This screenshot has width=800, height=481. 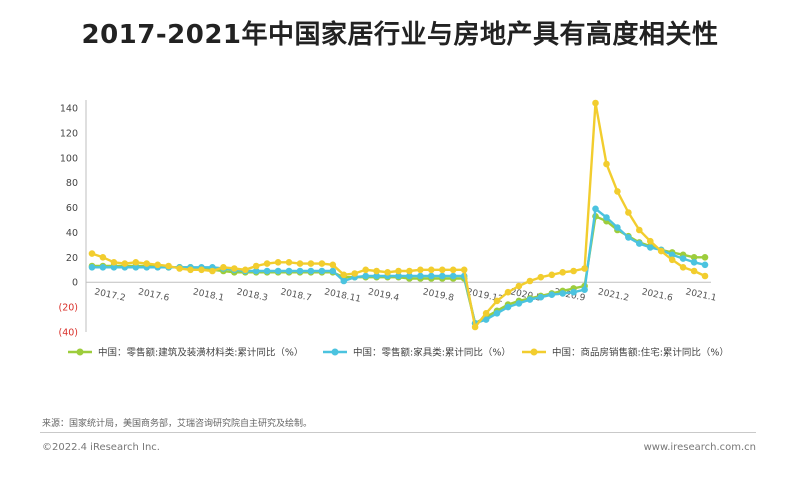 What do you see at coordinates (700, 295) in the screenshot?
I see `x-tick-label: 2021.1` at bounding box center [700, 295].